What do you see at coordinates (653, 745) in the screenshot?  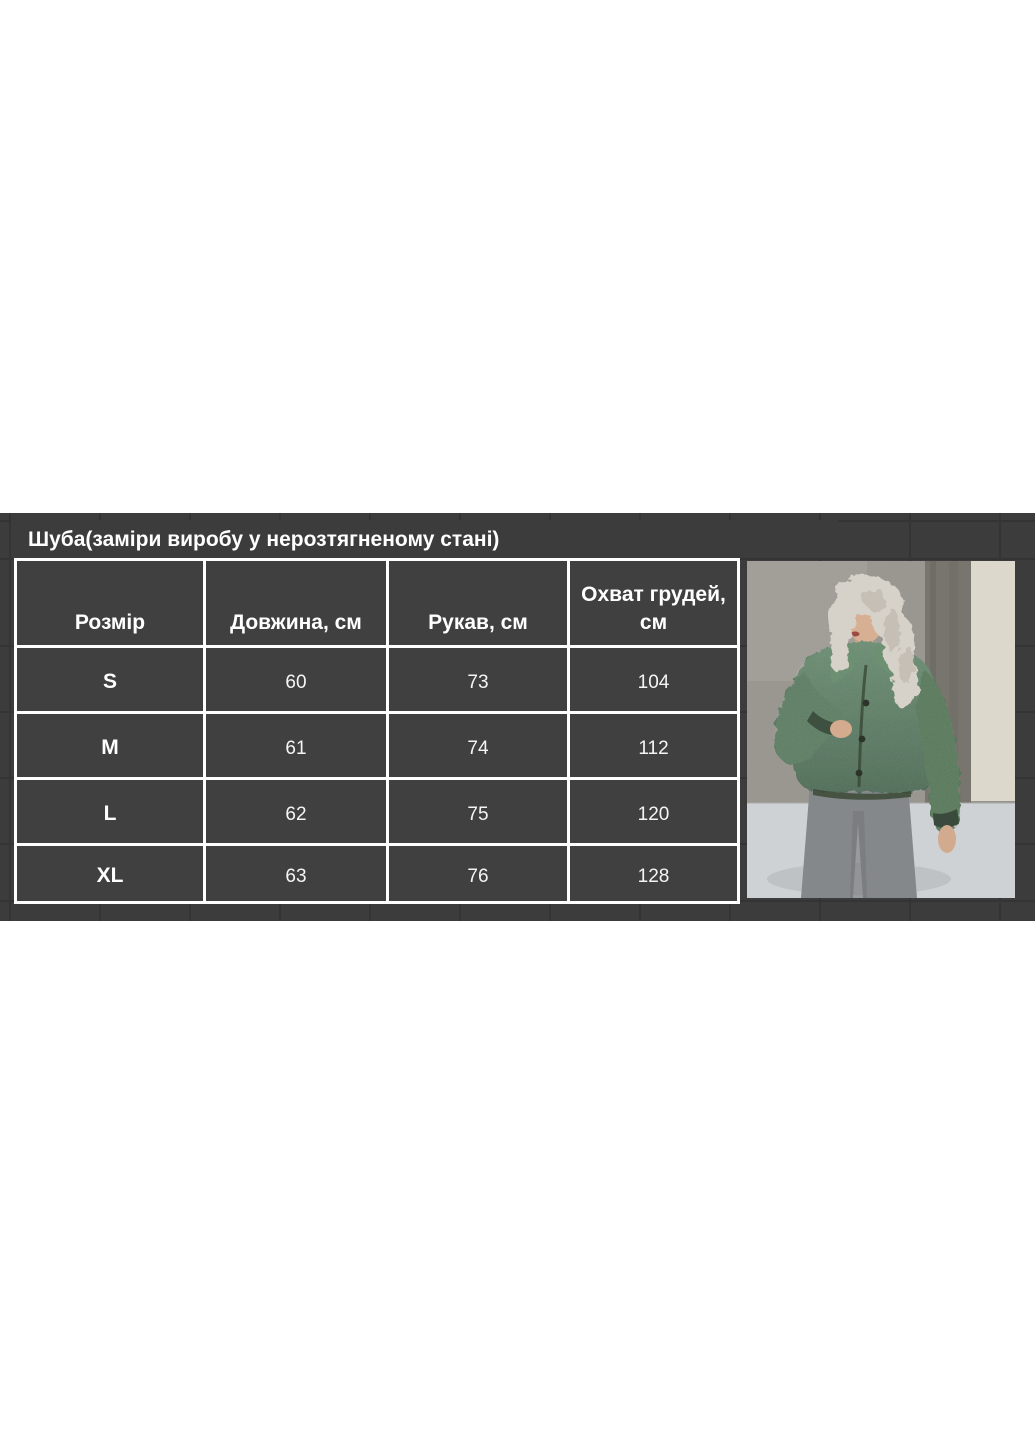 I see `chest-cell: 112` at bounding box center [653, 745].